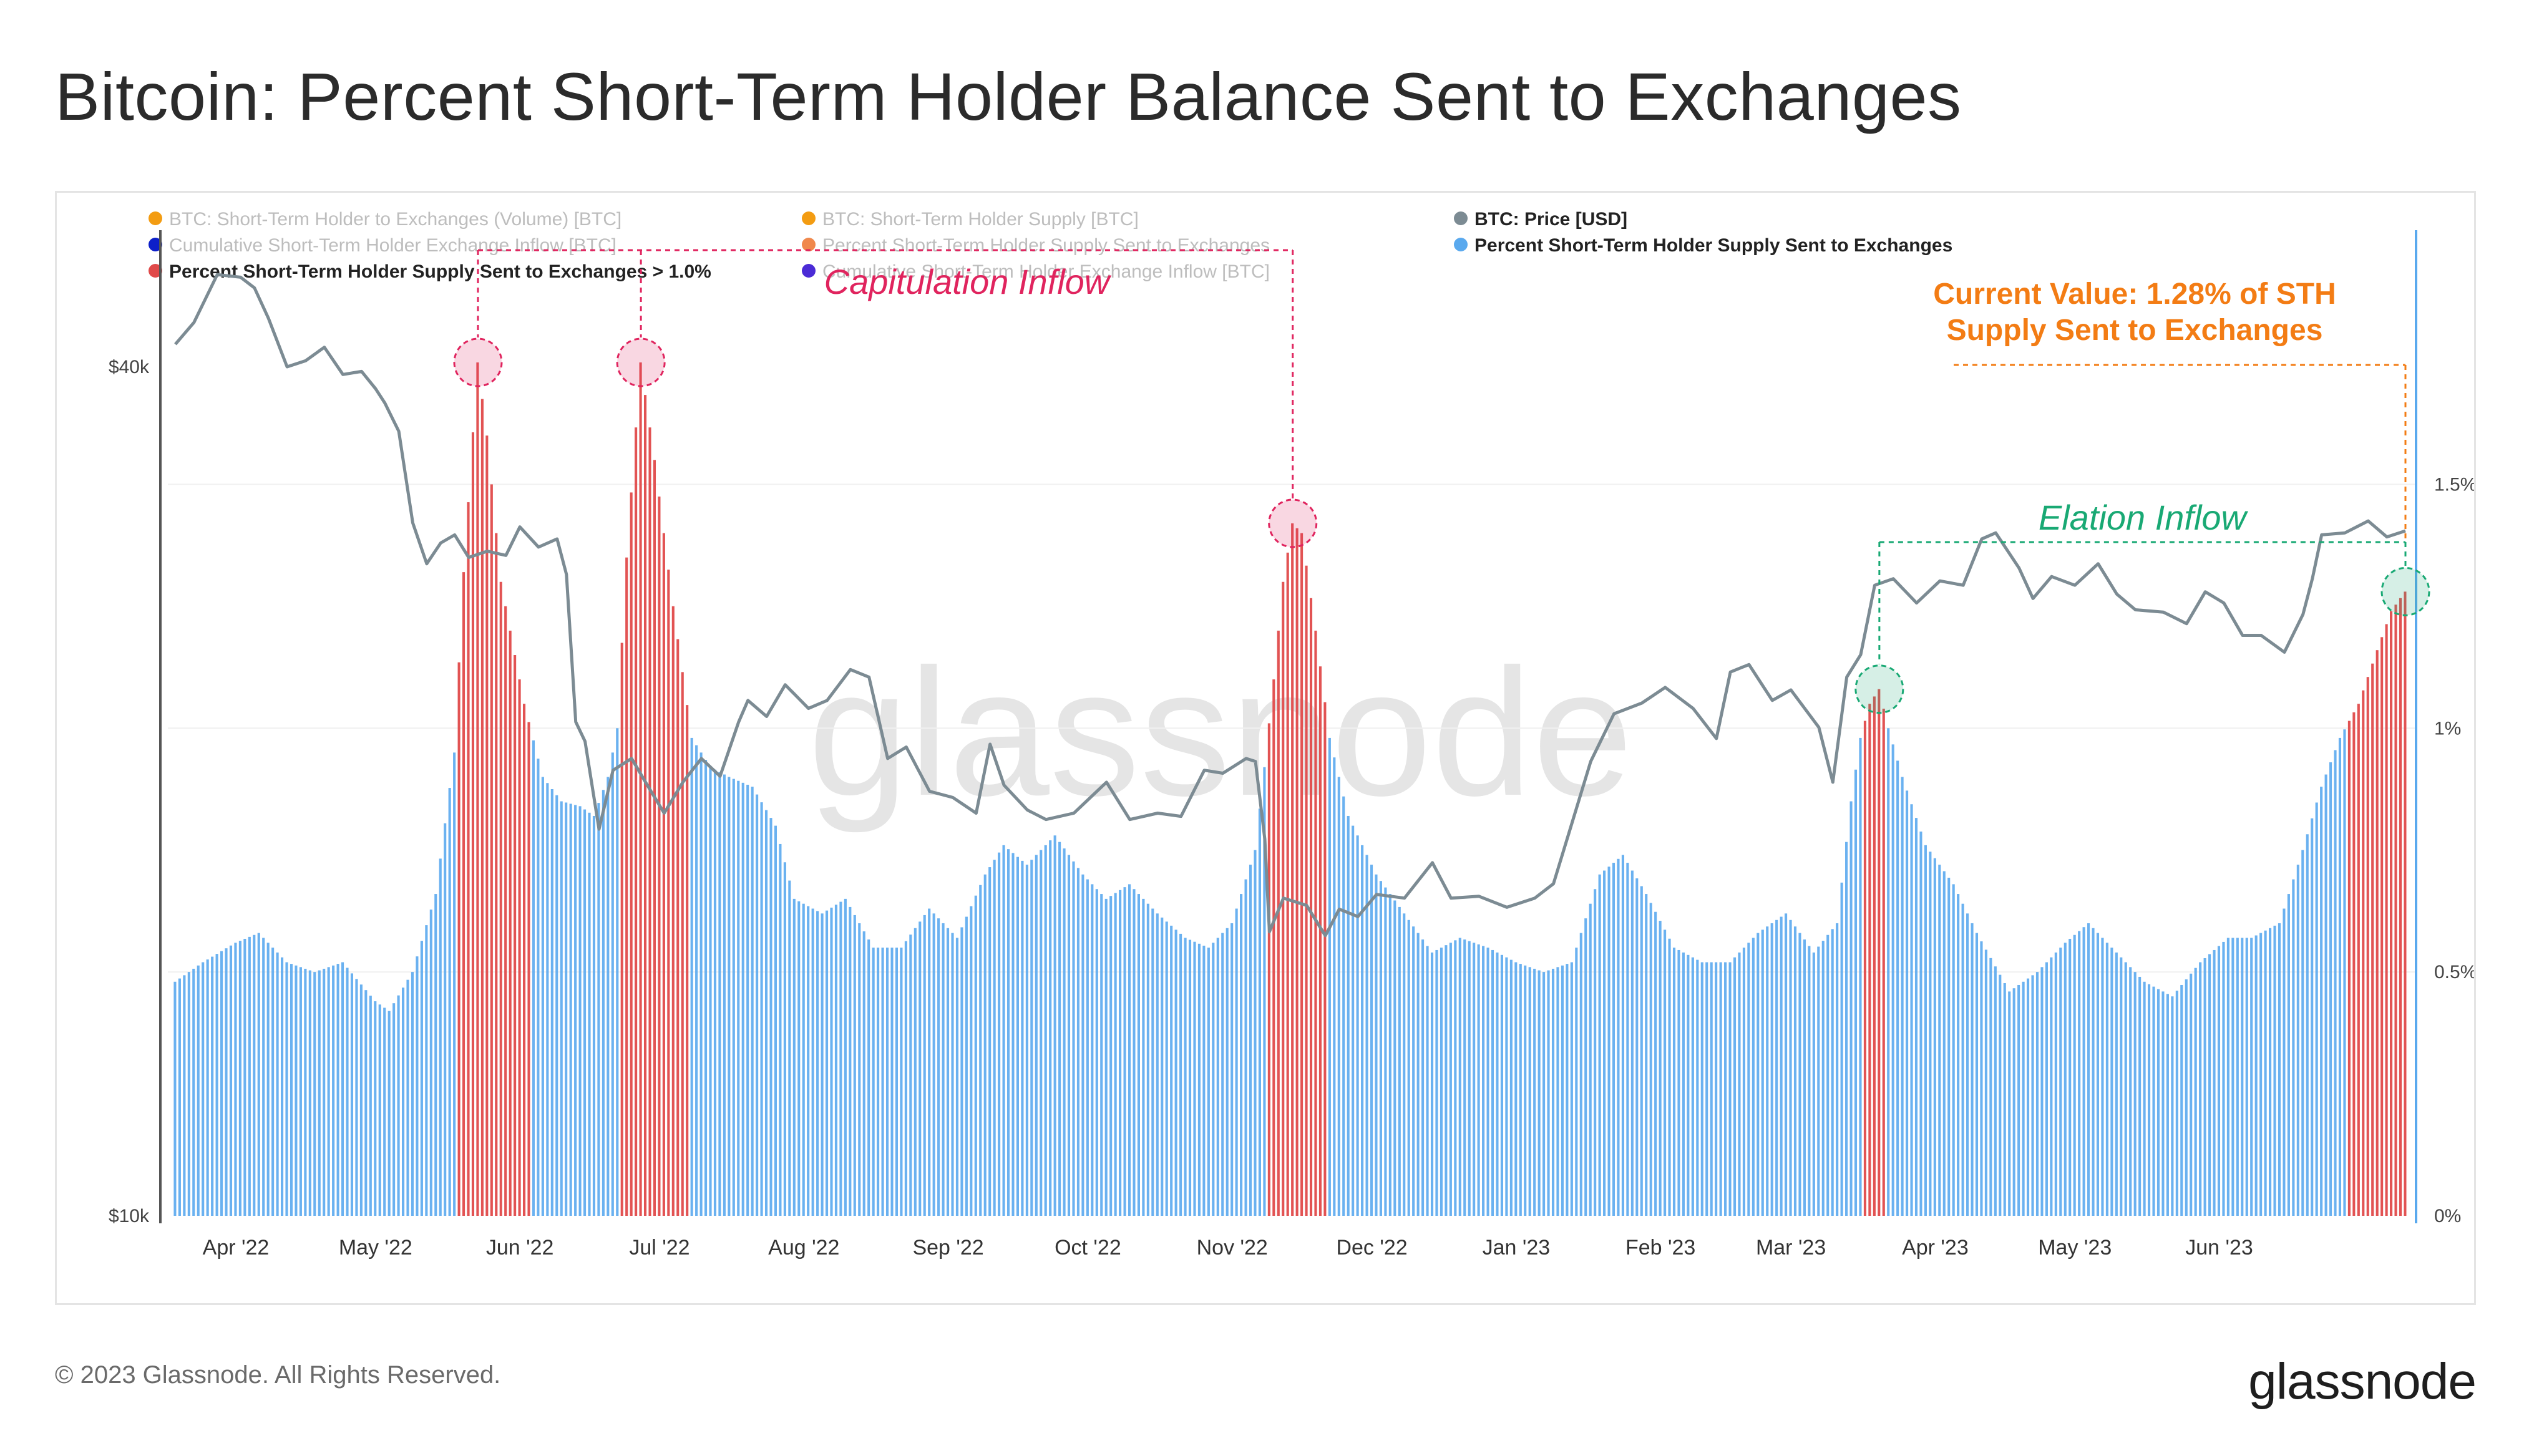 This screenshot has height=1456, width=2529. What do you see at coordinates (376, 1248) in the screenshot?
I see `x-tick-label: May '22` at bounding box center [376, 1248].